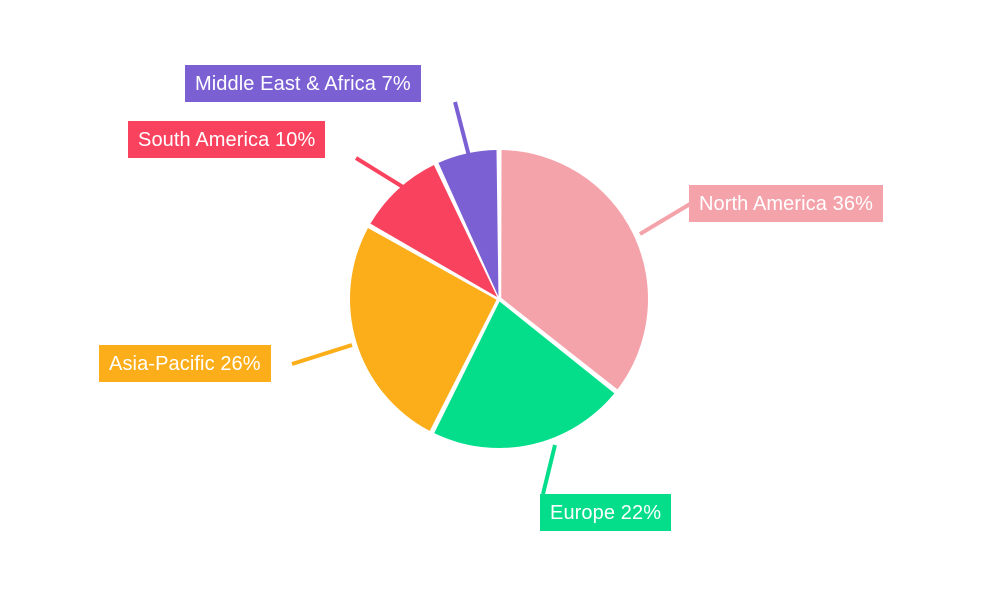 Image resolution: width=1000 pixels, height=600 pixels. I want to click on pie-label-south-america-text: South America 10%, so click(227, 140).